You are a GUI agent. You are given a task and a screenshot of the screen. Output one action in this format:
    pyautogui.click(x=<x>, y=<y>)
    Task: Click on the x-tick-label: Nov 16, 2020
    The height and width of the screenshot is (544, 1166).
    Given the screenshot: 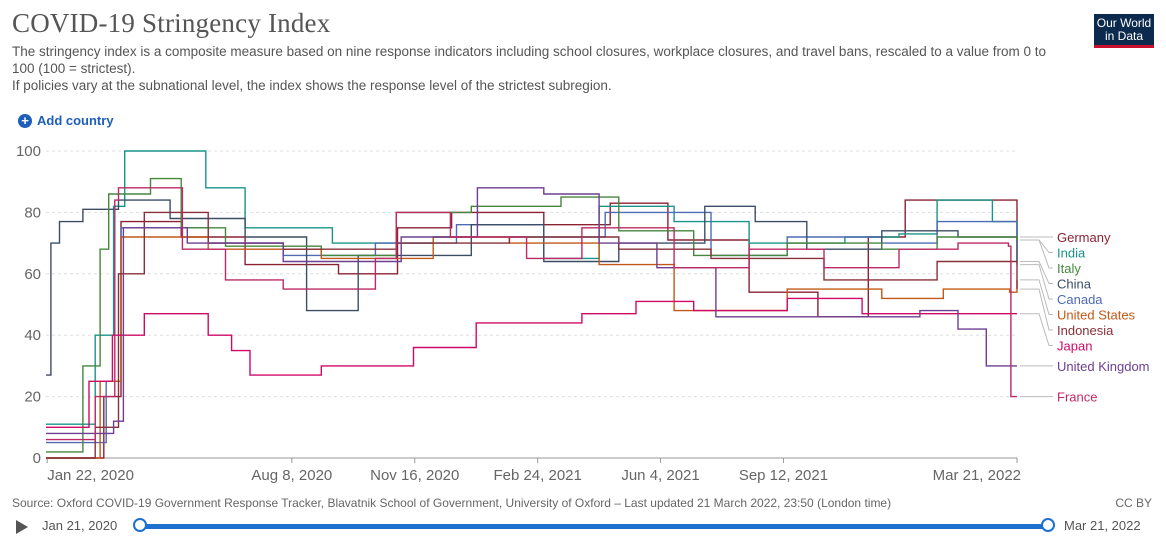 What is the action you would take?
    pyautogui.click(x=414, y=475)
    